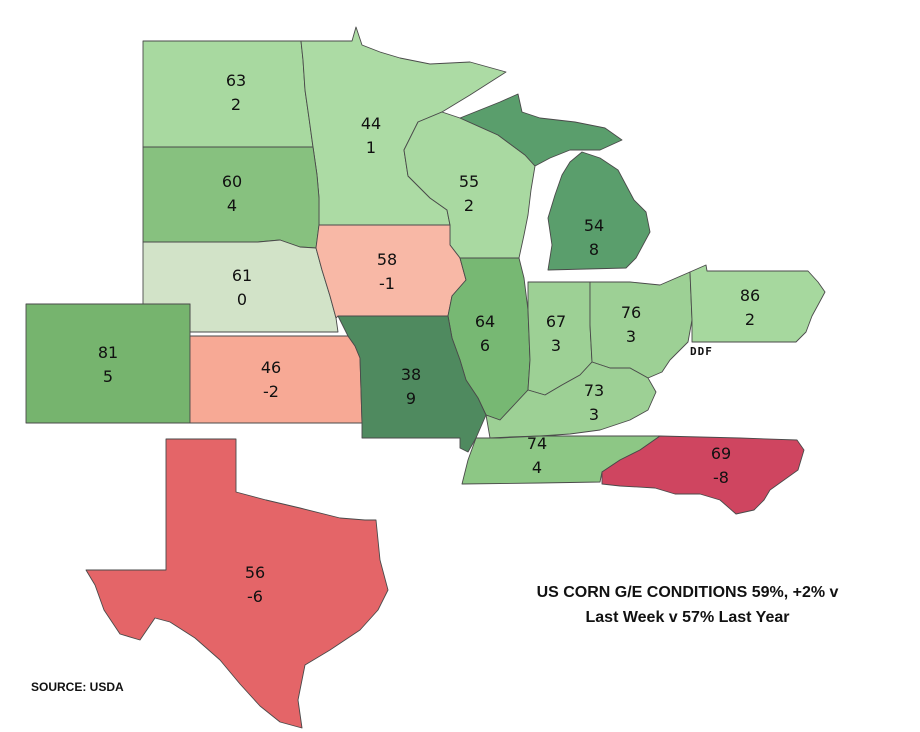 This screenshot has height=732, width=920. Describe the element at coordinates (703, 475) in the screenshot. I see `state-north-carolina` at that location.